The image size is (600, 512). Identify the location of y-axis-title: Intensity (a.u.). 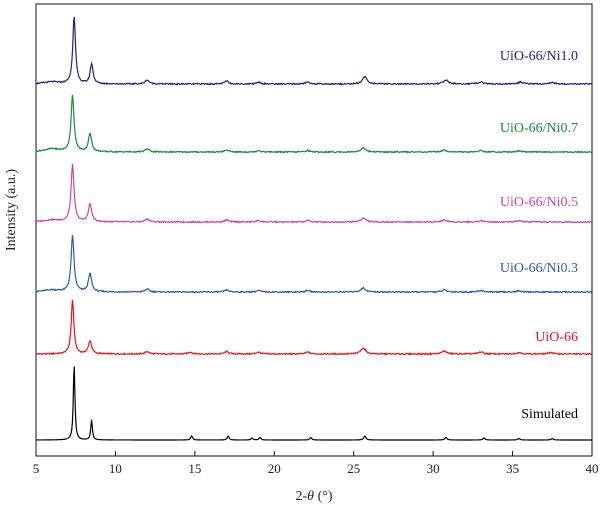
(11, 210).